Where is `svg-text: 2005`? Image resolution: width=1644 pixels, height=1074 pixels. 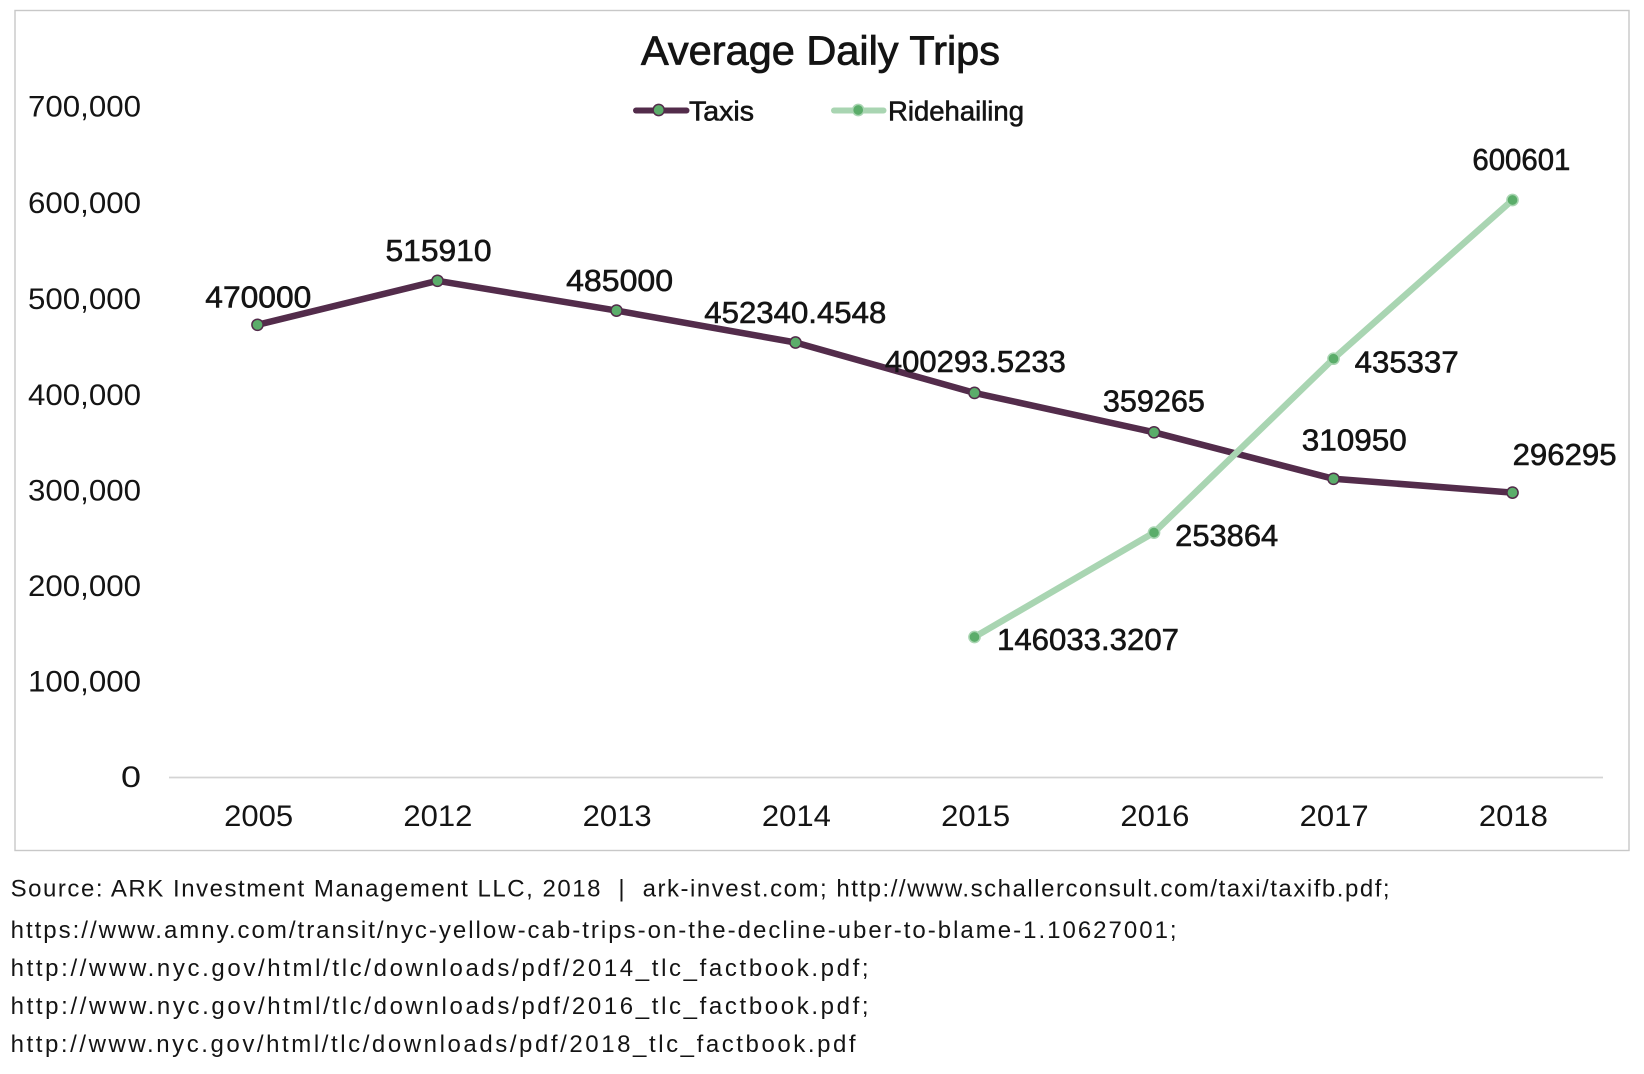
svg-text: 2005 is located at coordinates (258, 816).